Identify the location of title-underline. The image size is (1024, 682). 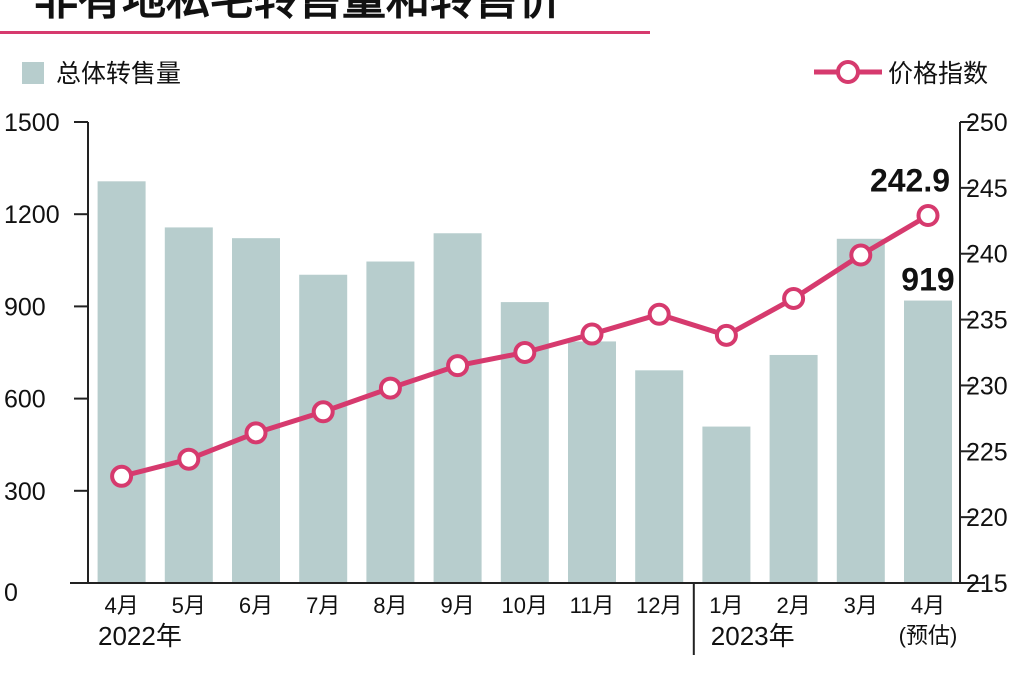
(325, 32).